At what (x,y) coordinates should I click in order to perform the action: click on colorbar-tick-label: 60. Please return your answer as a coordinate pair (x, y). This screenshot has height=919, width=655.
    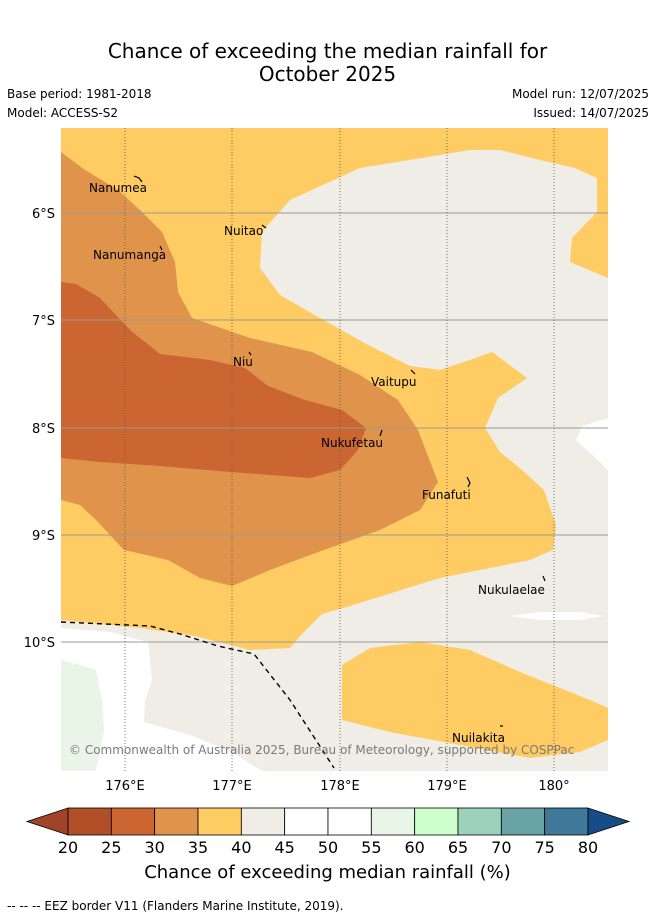
    Looking at the image, I should click on (414, 847).